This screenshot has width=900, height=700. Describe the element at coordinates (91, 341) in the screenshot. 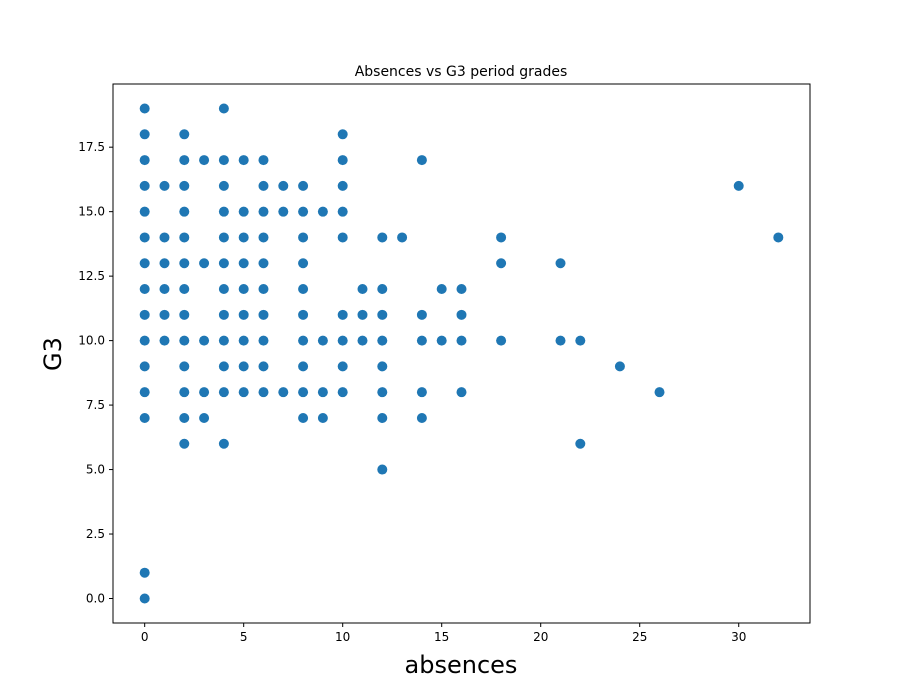

I see `y-tick-label: 10.0` at that location.